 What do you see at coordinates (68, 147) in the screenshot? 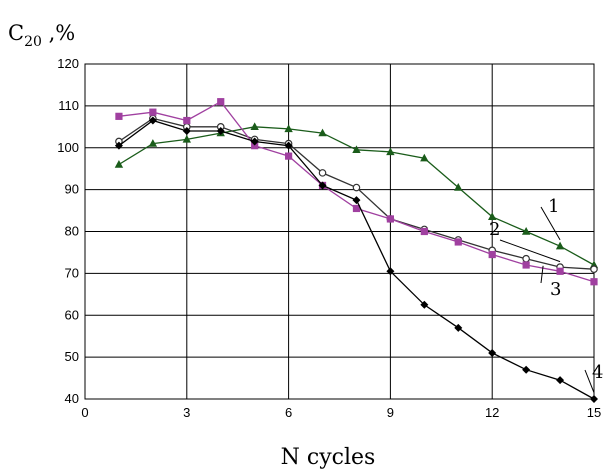
I see `y-tick-label-6: 100` at bounding box center [68, 147].